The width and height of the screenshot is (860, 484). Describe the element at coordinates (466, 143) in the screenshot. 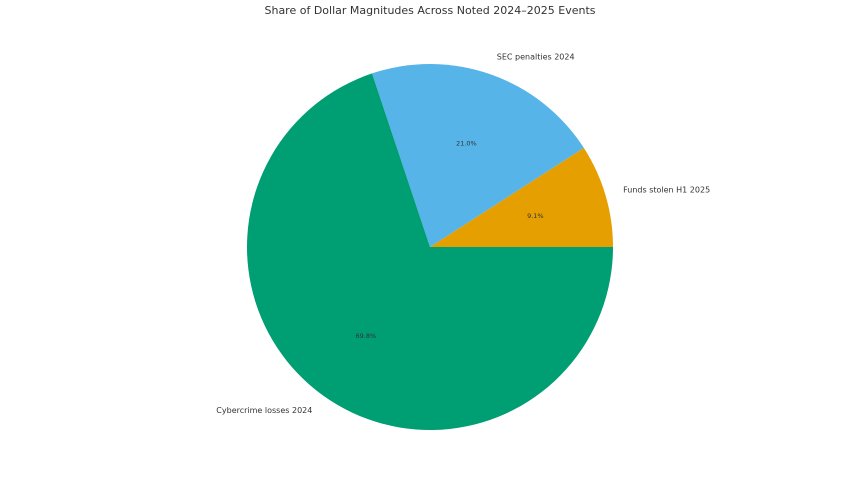

I see `percent-label: 21.0%` at that location.